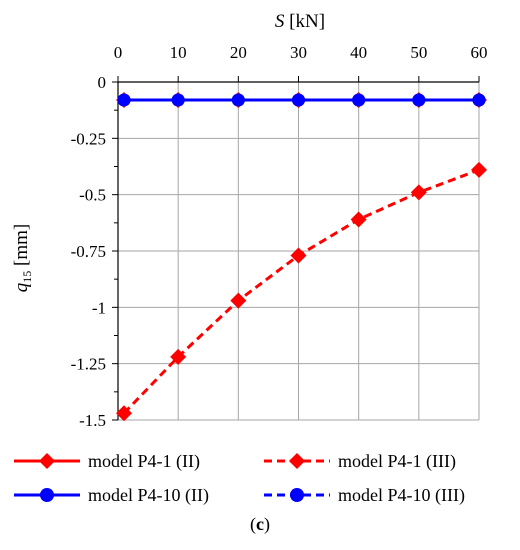  What do you see at coordinates (298, 52) in the screenshot?
I see `x-tick-label: 30` at bounding box center [298, 52].